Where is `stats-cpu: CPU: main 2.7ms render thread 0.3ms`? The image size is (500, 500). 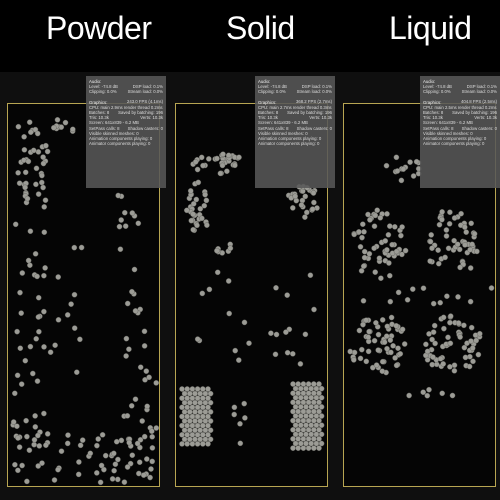 stats-cpu: CPU: main 2.7ms render thread 0.3ms is located at coordinates (295, 107).